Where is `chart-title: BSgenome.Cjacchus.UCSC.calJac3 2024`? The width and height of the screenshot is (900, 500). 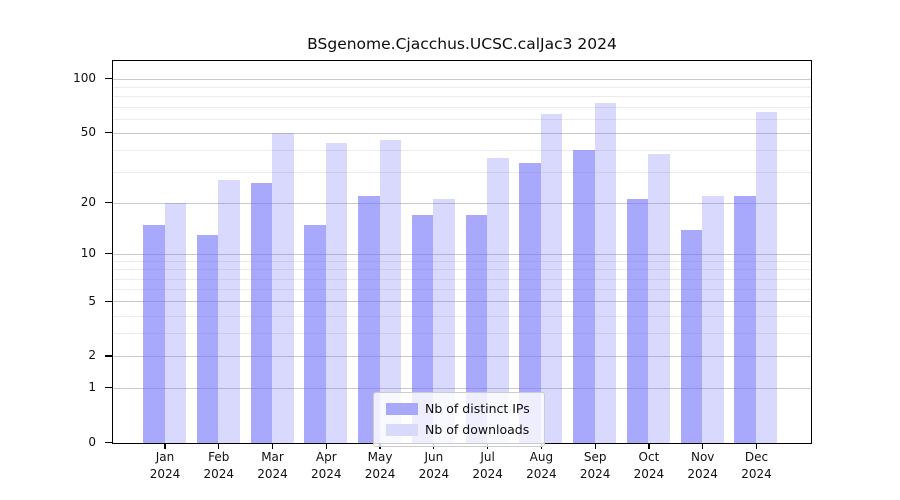
chart-title: BSgenome.Cjacchus.UCSC.calJac3 2024 is located at coordinates (462, 44).